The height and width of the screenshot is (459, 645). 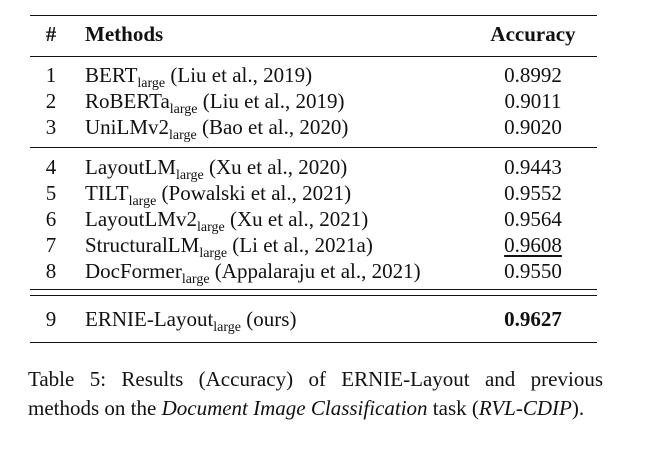 What do you see at coordinates (269, 319) in the screenshot?
I see `method-citation: (ours)` at bounding box center [269, 319].